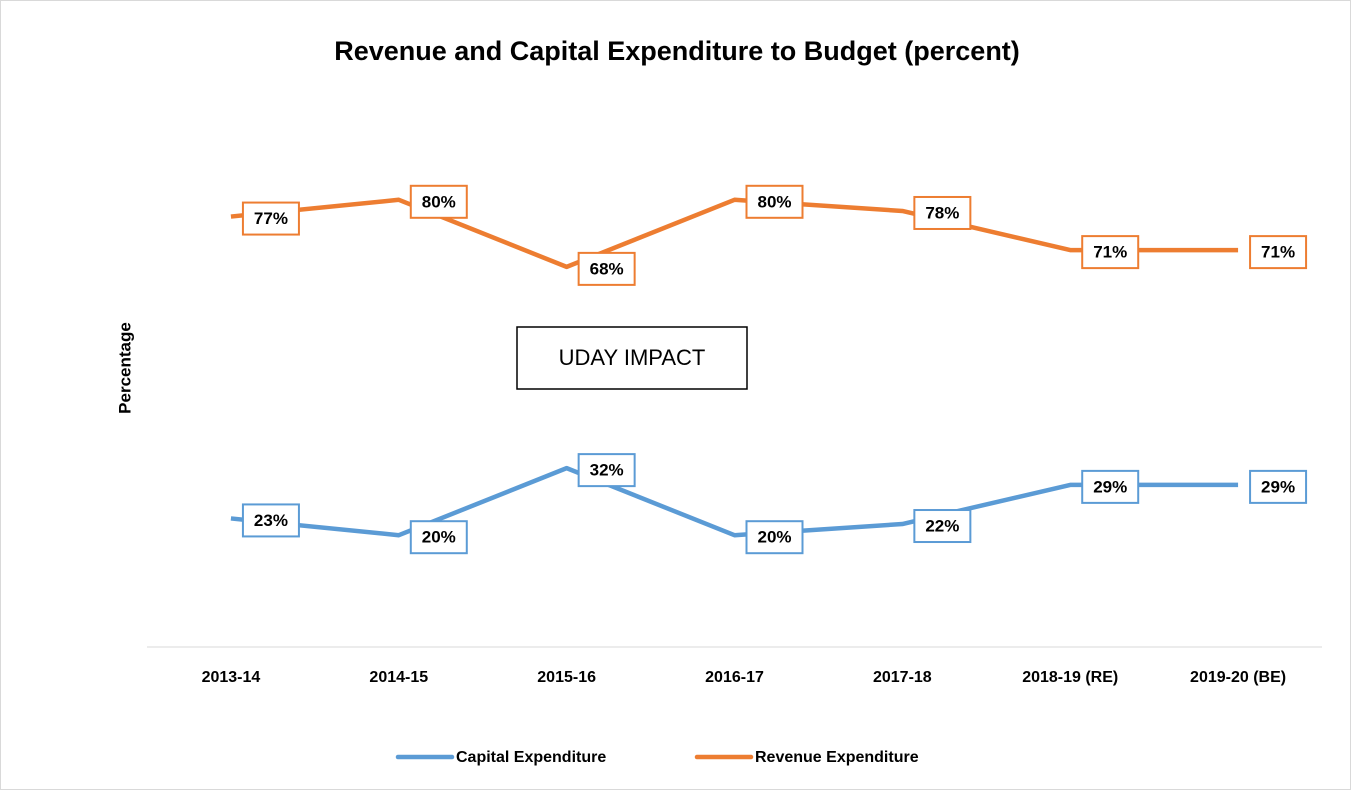  Describe the element at coordinates (231, 677) in the screenshot. I see `x-tick-label: 2013-14` at that location.